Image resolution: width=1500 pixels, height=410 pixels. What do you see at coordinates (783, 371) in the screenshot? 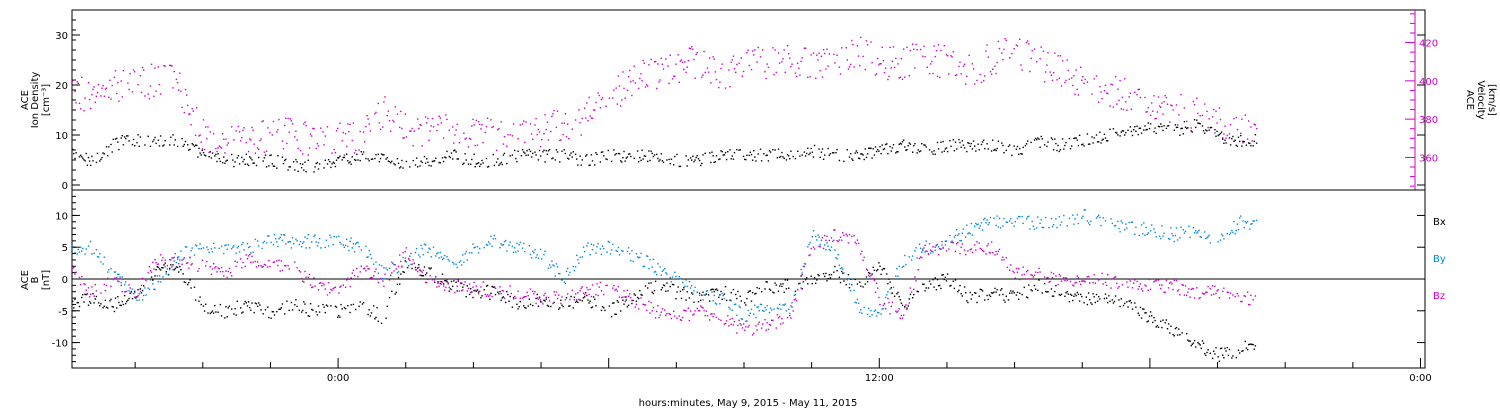
I see `x-axis: 0:00 12:00 0:00` at bounding box center [783, 371].